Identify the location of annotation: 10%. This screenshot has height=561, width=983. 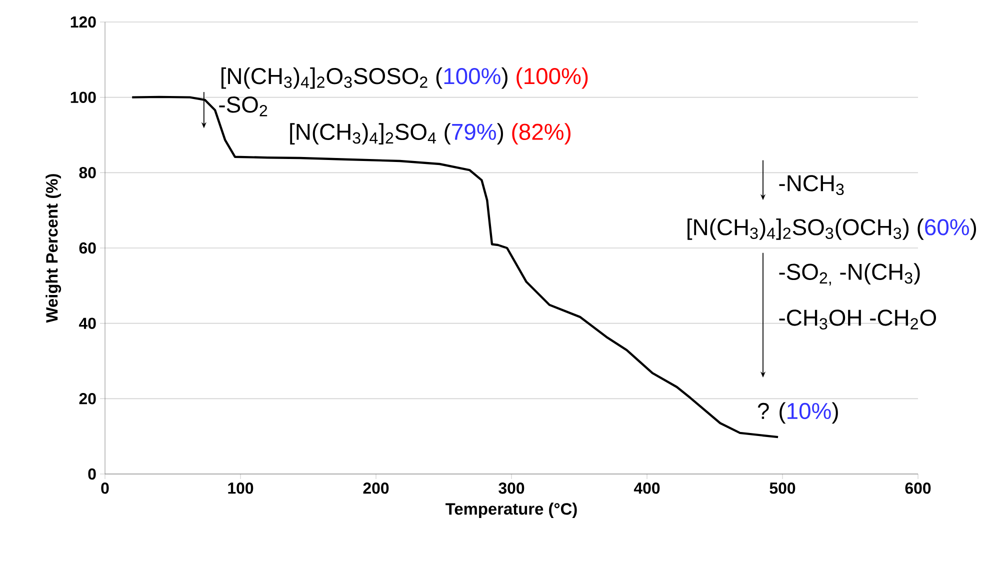
(809, 411).